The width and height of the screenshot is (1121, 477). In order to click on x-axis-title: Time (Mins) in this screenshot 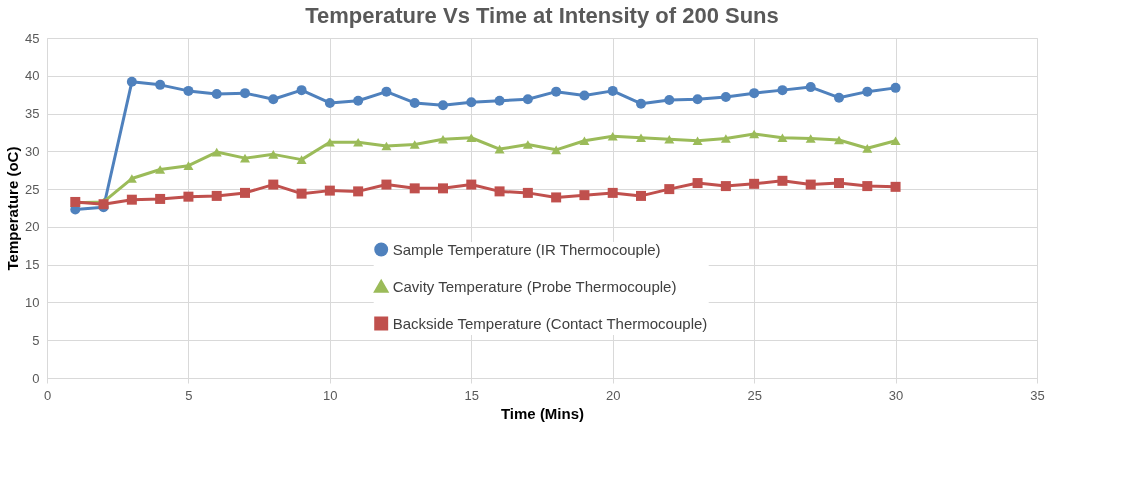, I will do `click(542, 413)`.